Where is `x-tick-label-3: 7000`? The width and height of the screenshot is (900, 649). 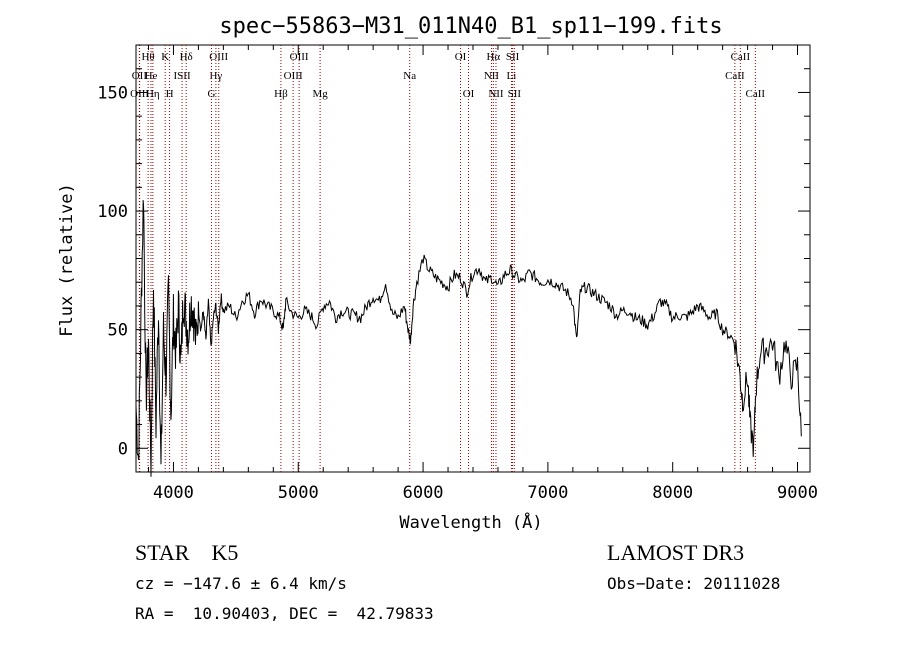
x-tick-label-3: 7000 is located at coordinates (547, 493).